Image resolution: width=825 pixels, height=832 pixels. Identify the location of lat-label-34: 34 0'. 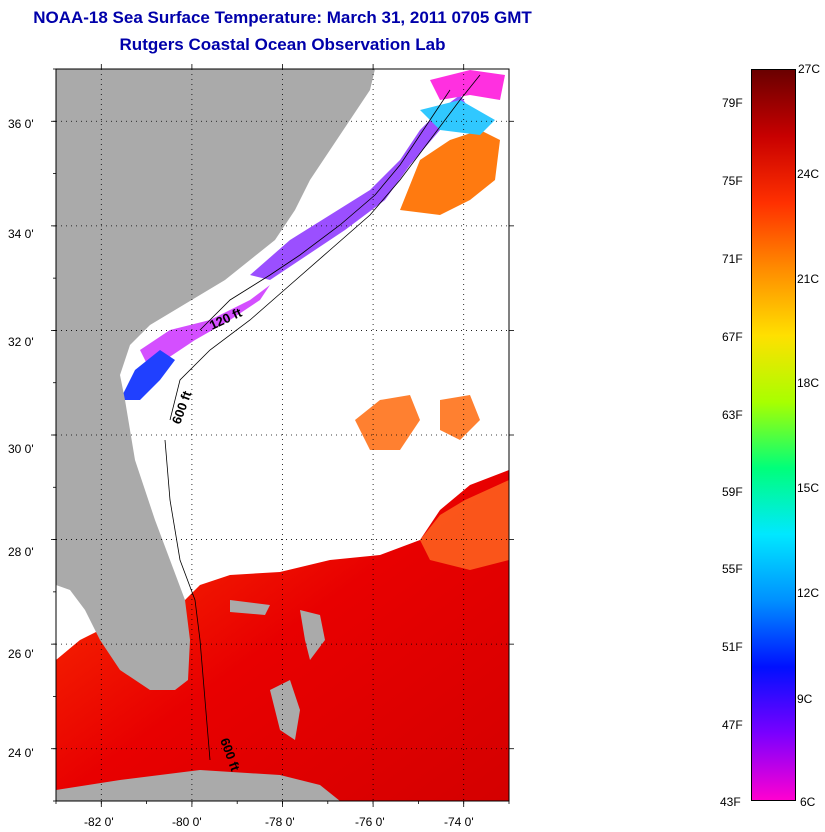
(21, 234).